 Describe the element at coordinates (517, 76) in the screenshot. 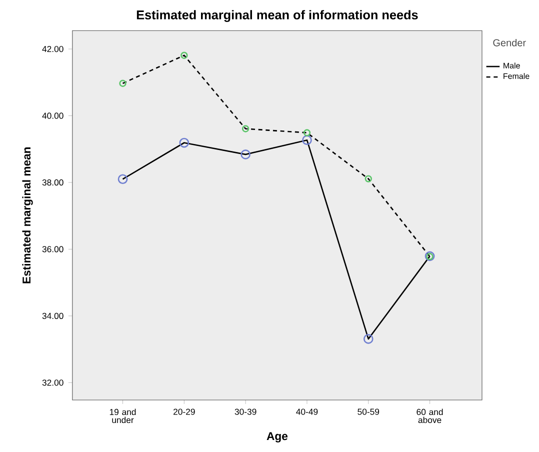

I see `legend-label: Female` at that location.